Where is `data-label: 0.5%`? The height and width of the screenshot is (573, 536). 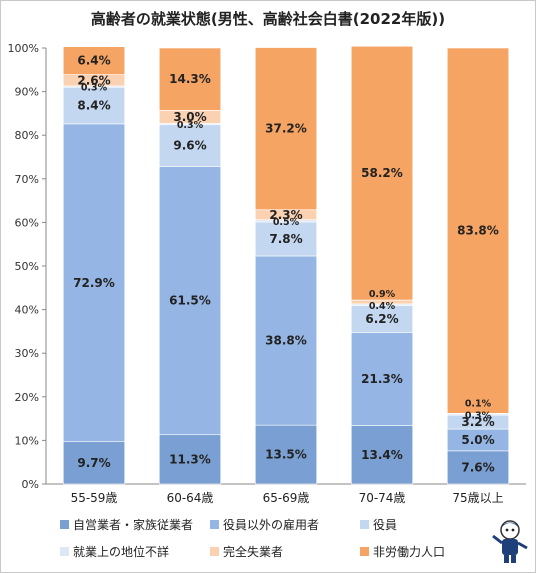
data-label: 0.5% is located at coordinates (286, 222).